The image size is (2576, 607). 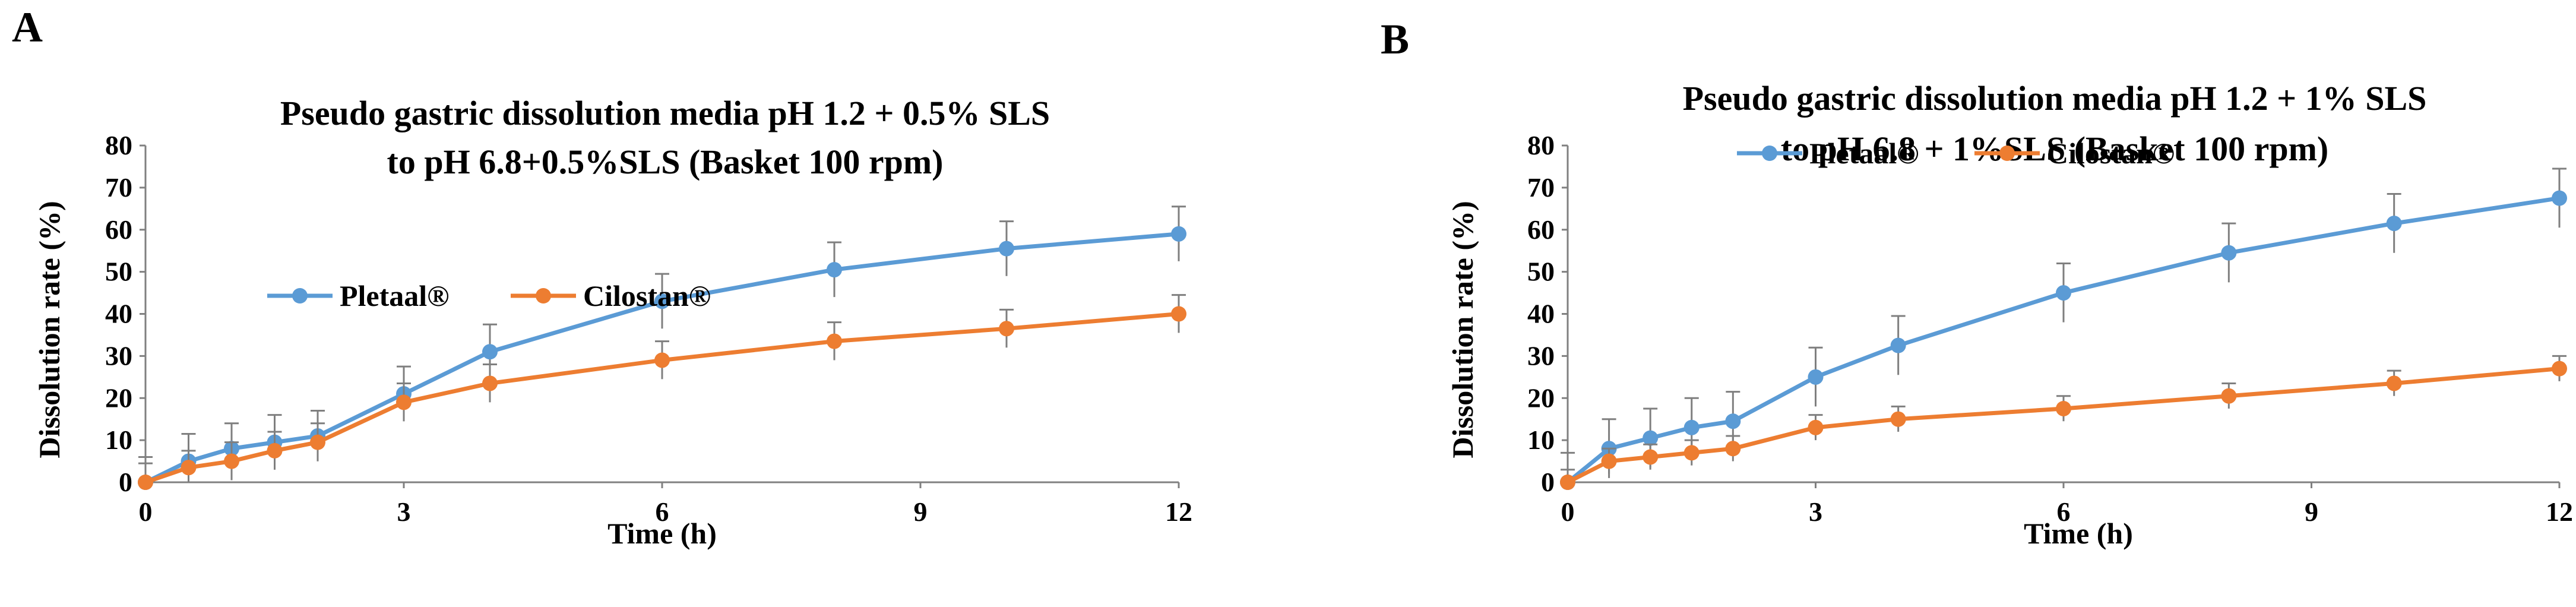 I want to click on panel-b-legend: Pletaal® Cilostan®, so click(x=1956, y=153).